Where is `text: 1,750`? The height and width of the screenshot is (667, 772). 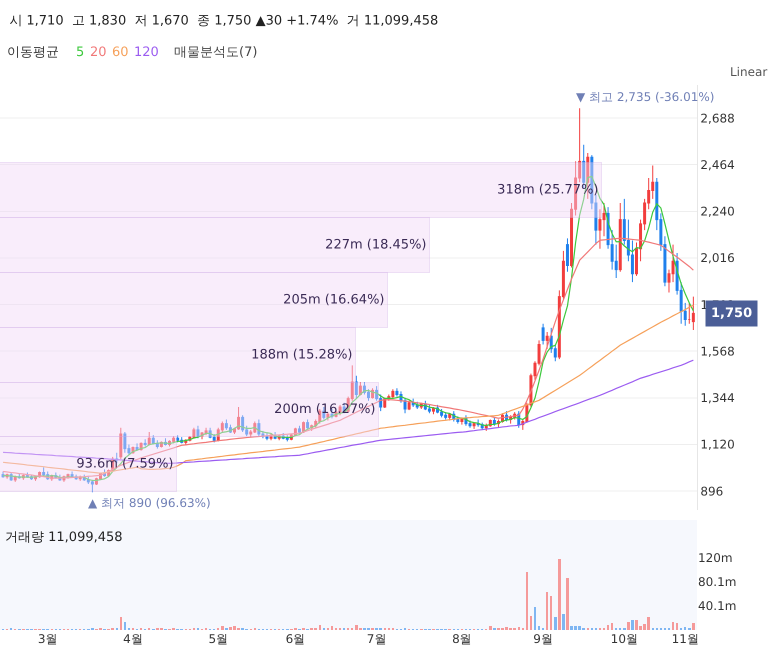
text: 1,750 is located at coordinates (731, 313).